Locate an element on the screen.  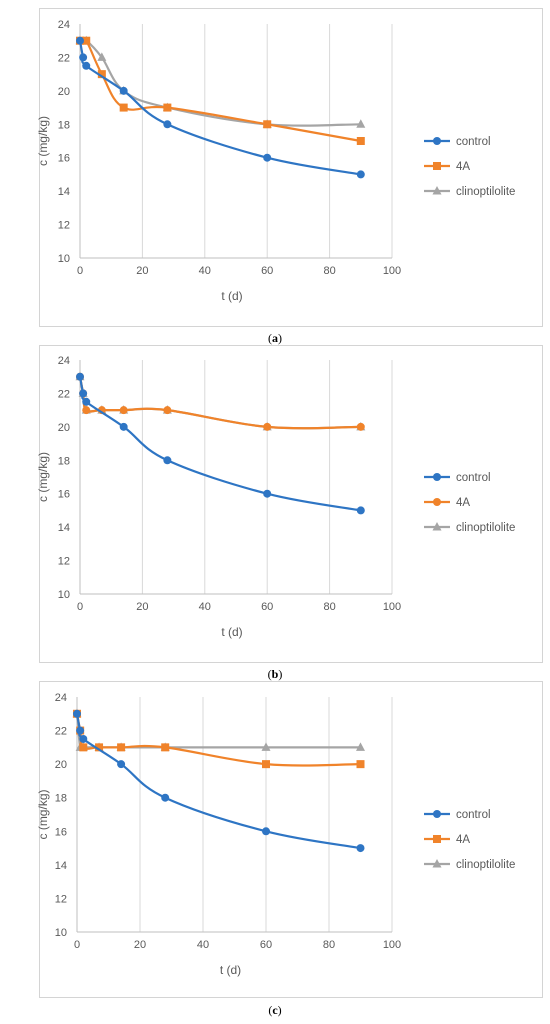
series-line-clinoptilolite is located at coordinates (220, 82).